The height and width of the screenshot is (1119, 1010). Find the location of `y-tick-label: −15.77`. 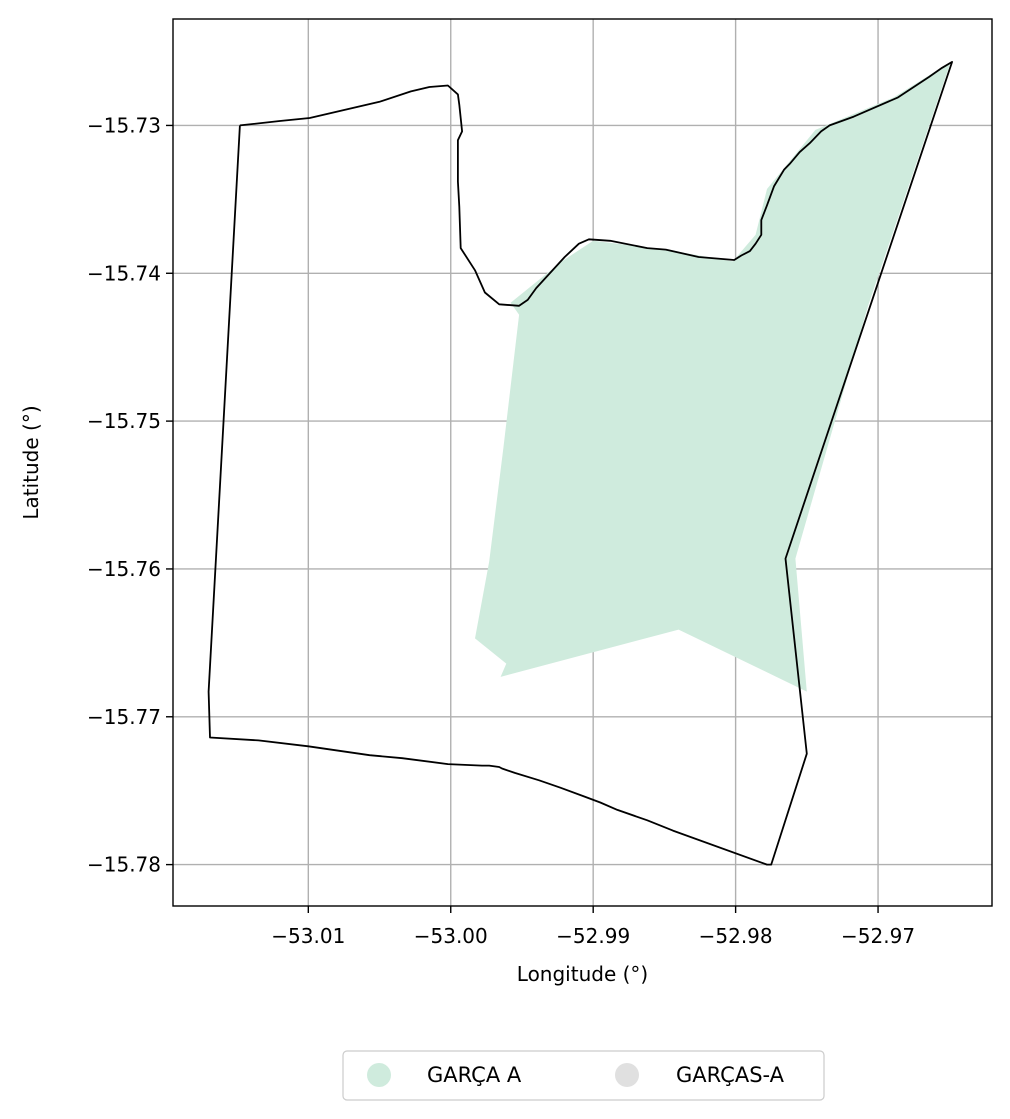

y-tick-label: −15.77 is located at coordinates (124, 717).